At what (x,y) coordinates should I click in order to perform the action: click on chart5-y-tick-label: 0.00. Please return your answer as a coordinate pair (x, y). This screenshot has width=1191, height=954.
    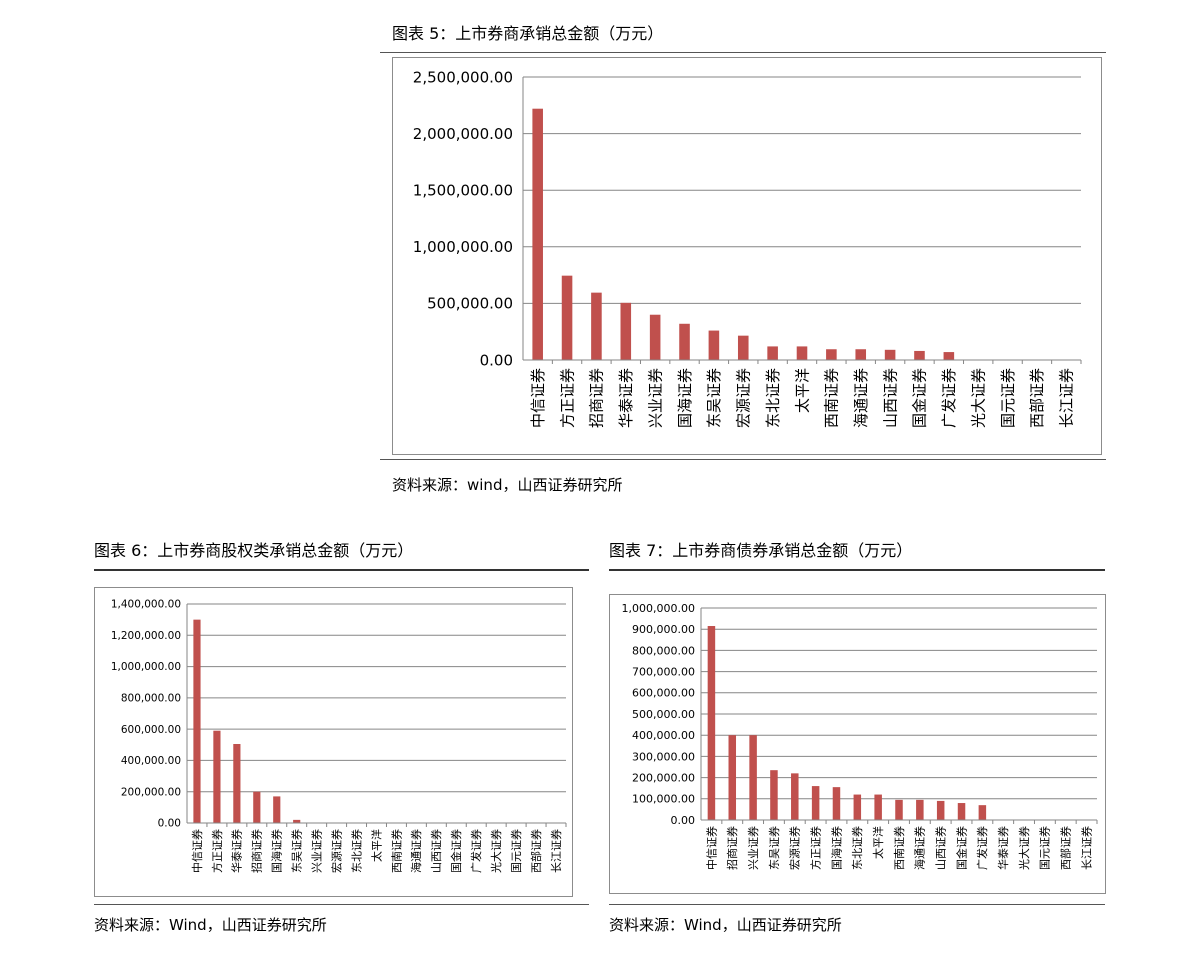
    Looking at the image, I should click on (496, 360).